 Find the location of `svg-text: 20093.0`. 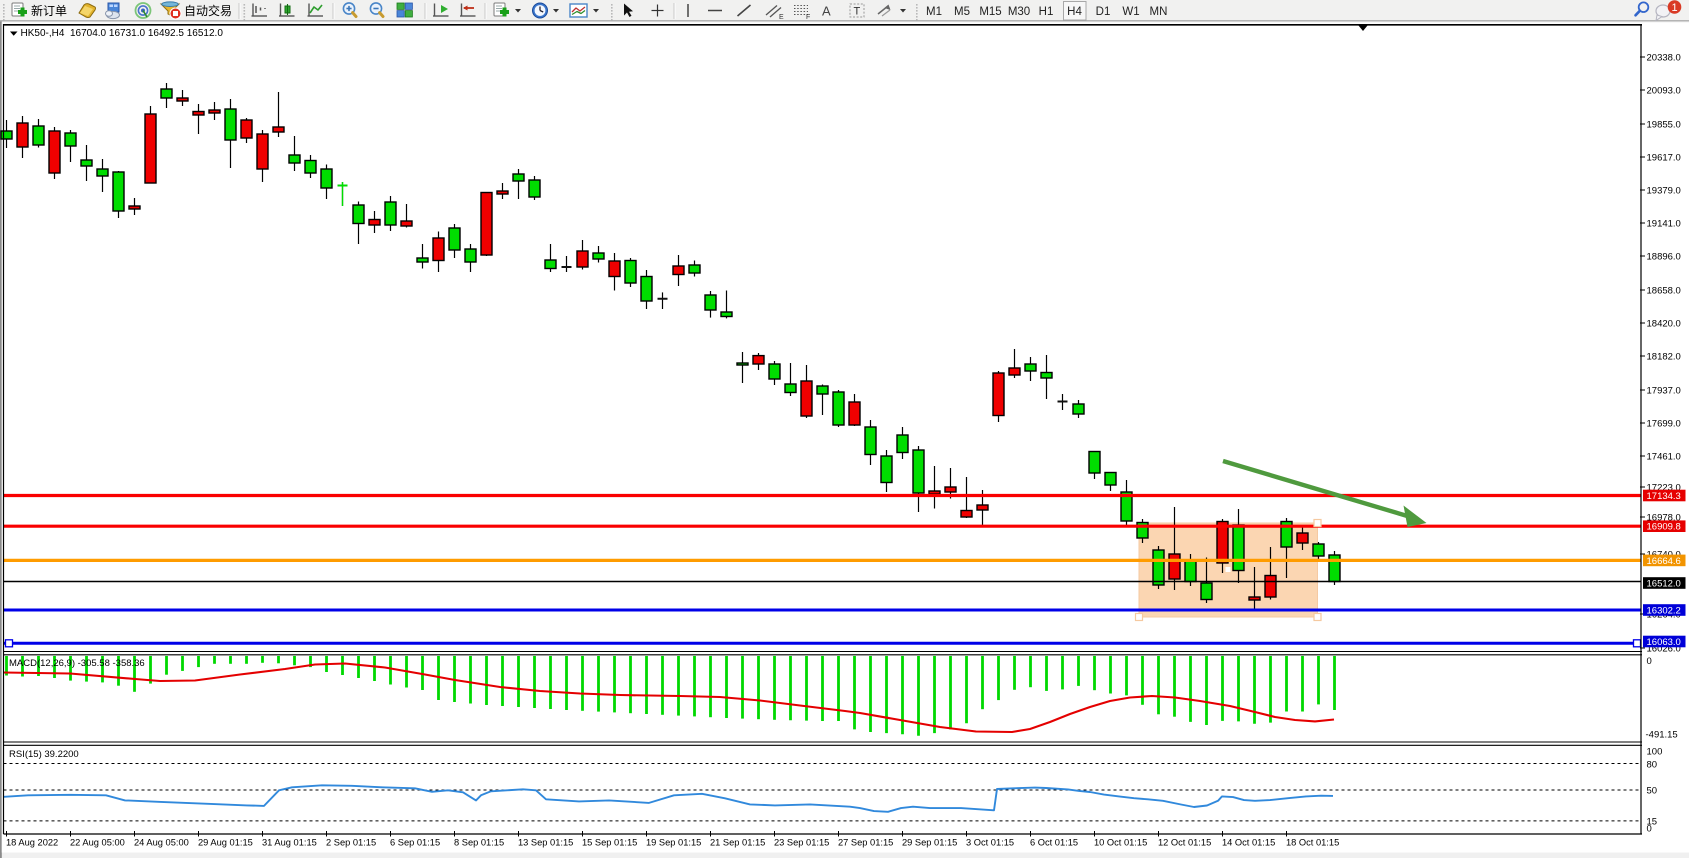

svg-text: 20093.0 is located at coordinates (1664, 90).